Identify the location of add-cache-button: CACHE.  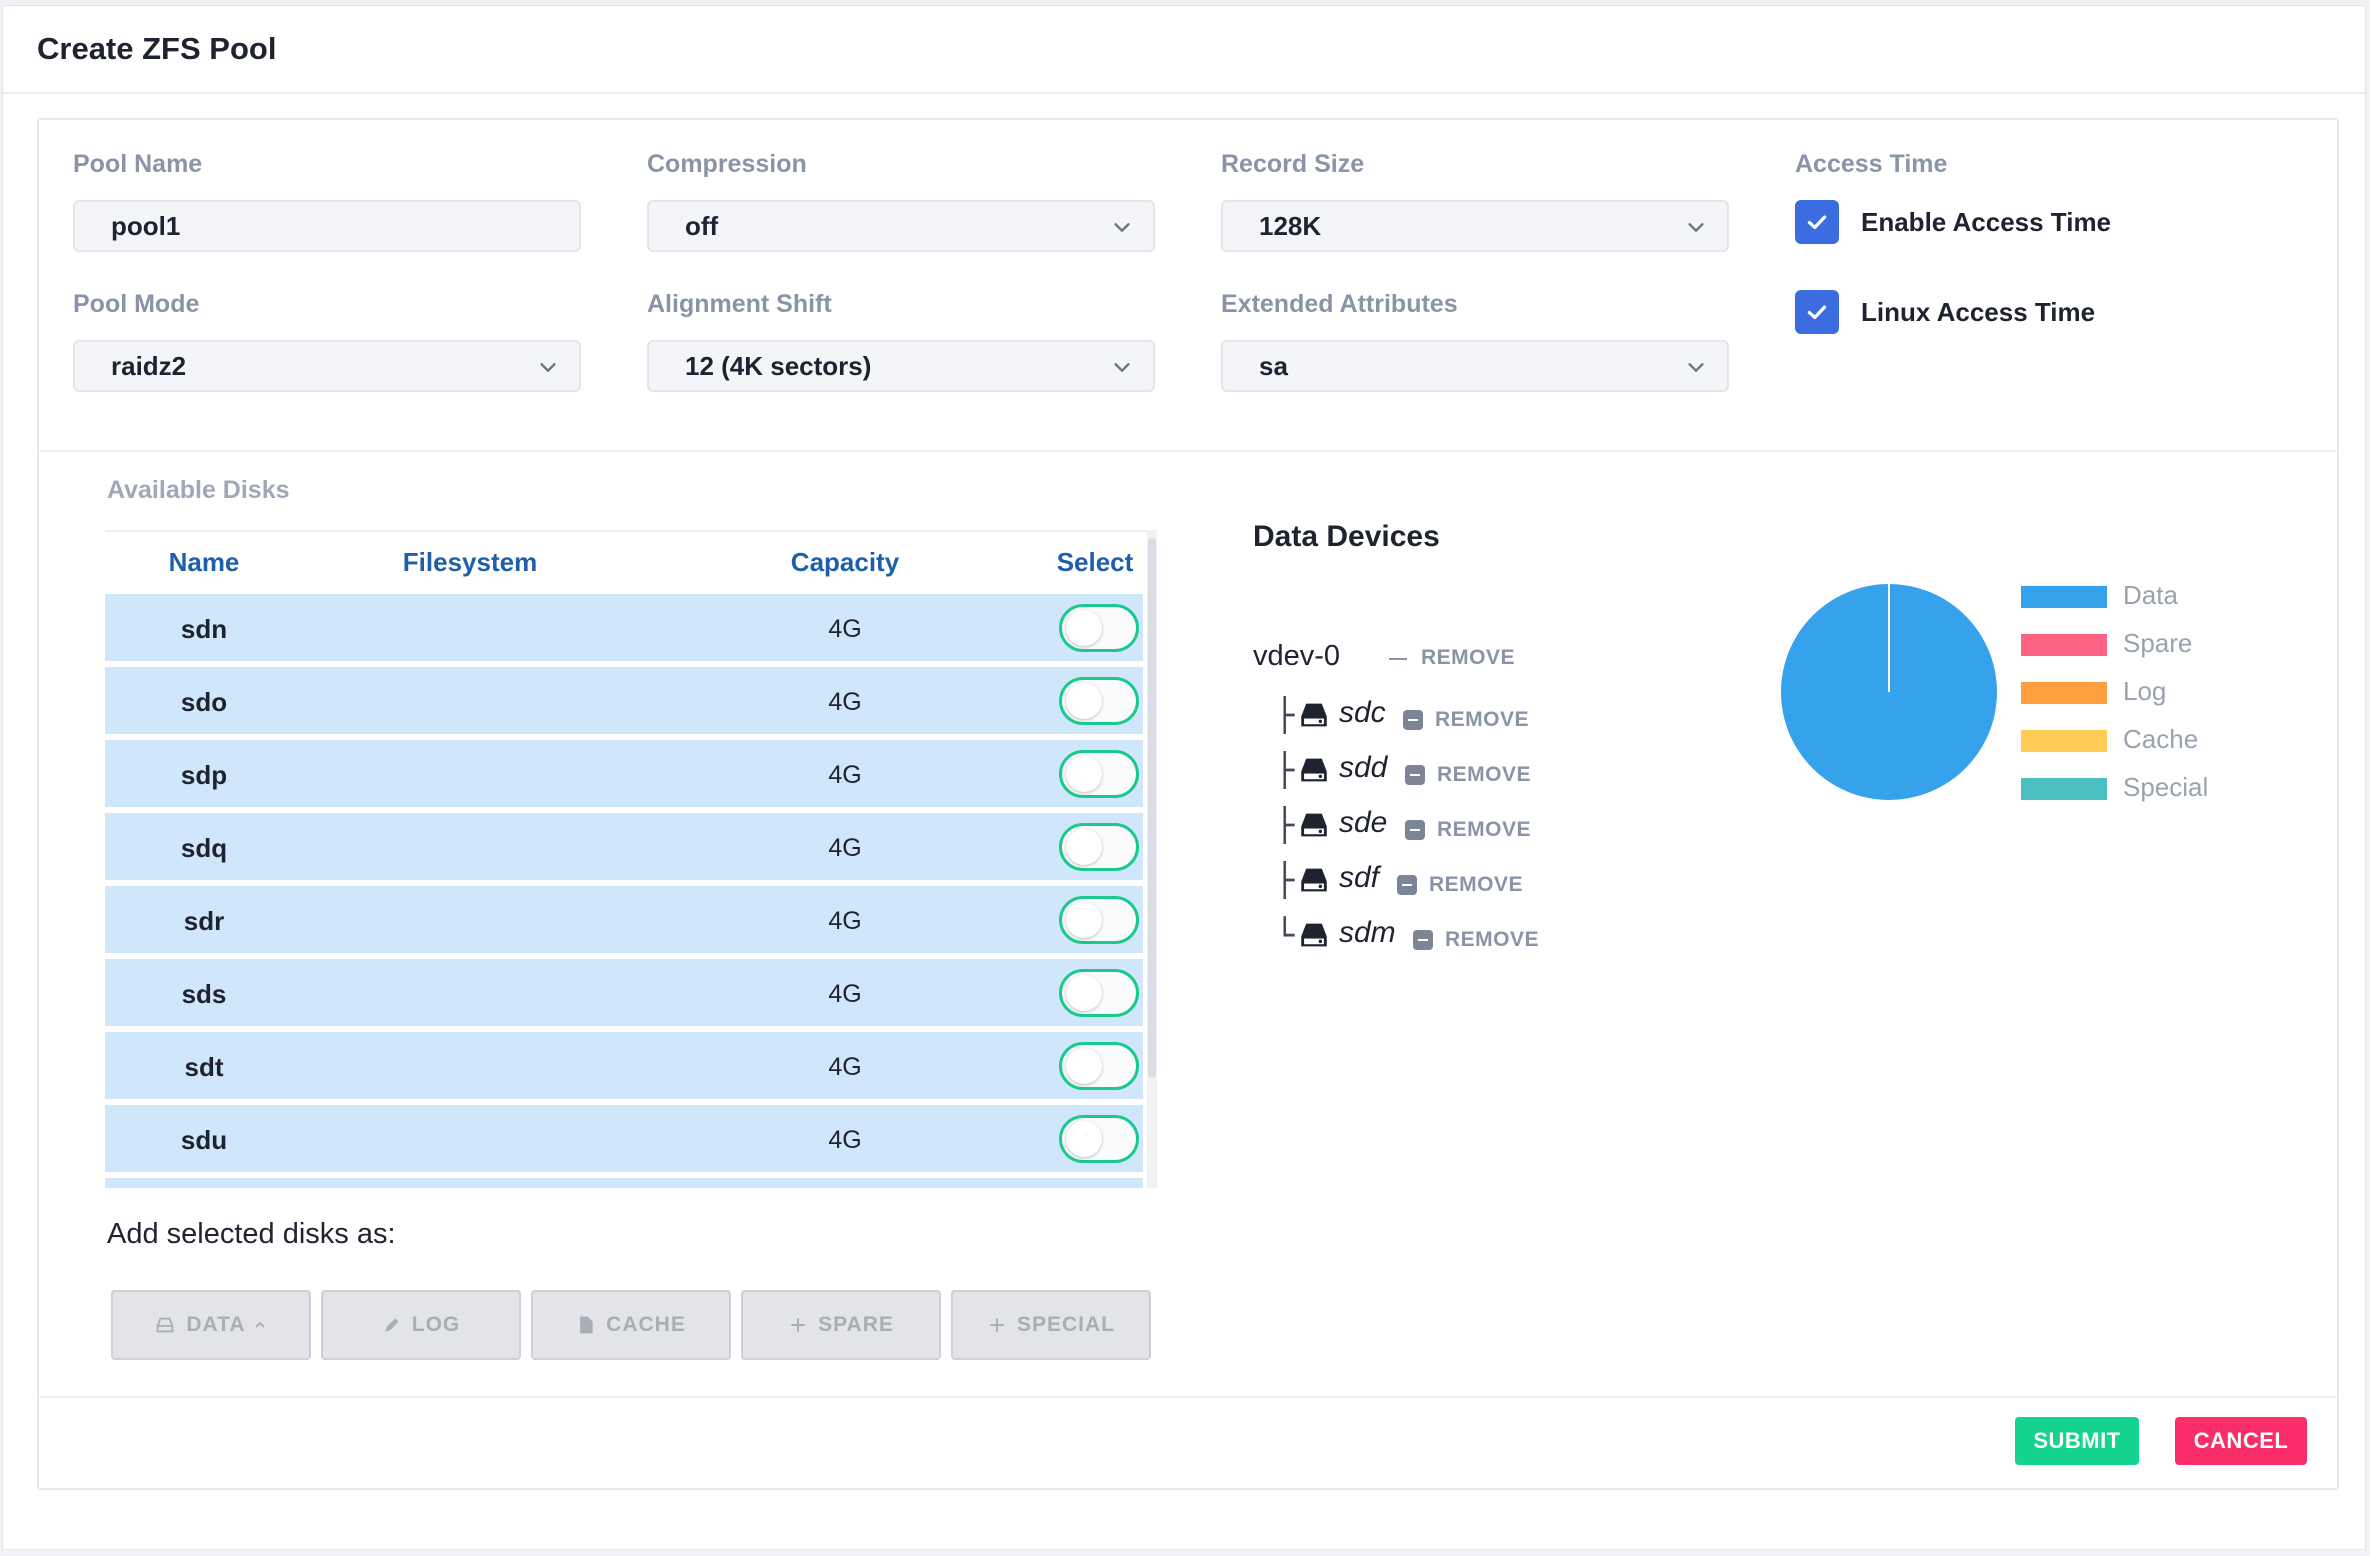
(631, 1325).